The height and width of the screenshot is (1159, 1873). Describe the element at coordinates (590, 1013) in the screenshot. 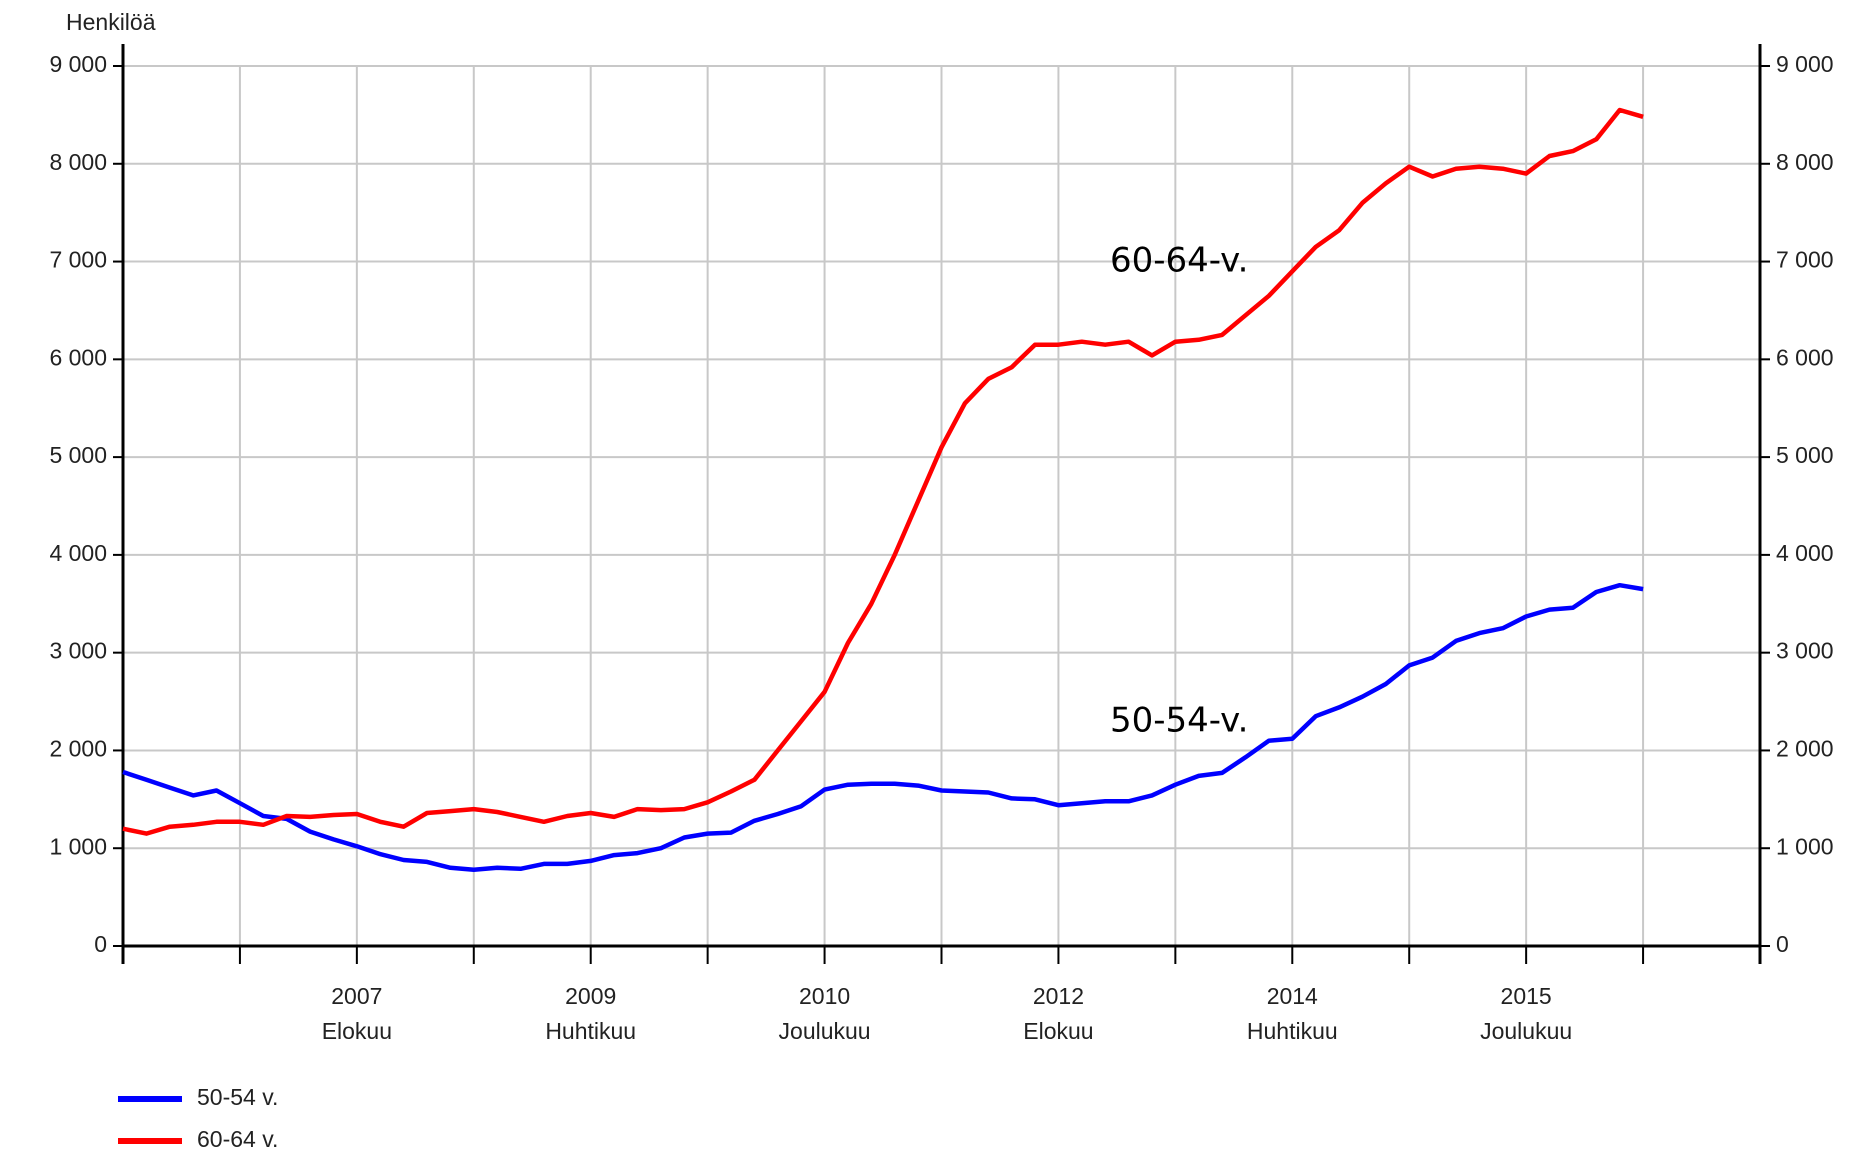

I see `x-tick-label: 2009 Huhtikuu` at that location.